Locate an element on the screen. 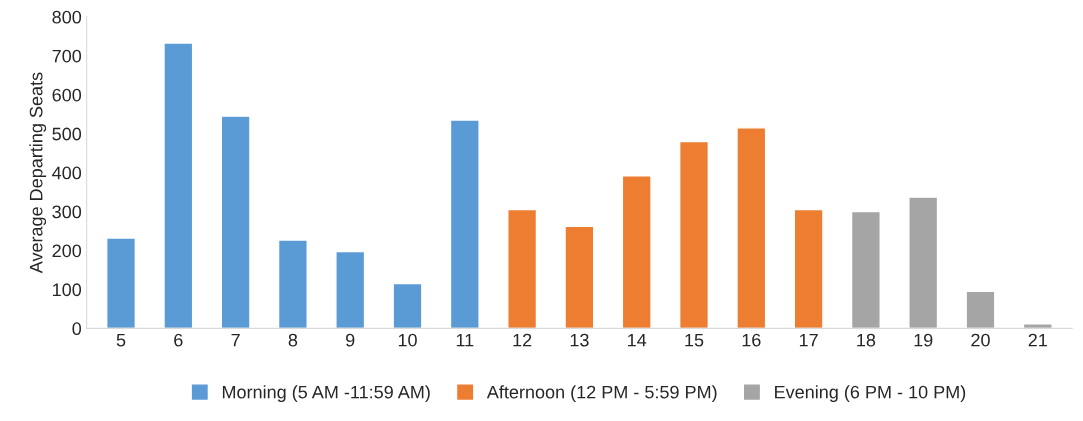 Image resolution: width=1083 pixels, height=421 pixels. x-tick-label: 14 is located at coordinates (637, 340).